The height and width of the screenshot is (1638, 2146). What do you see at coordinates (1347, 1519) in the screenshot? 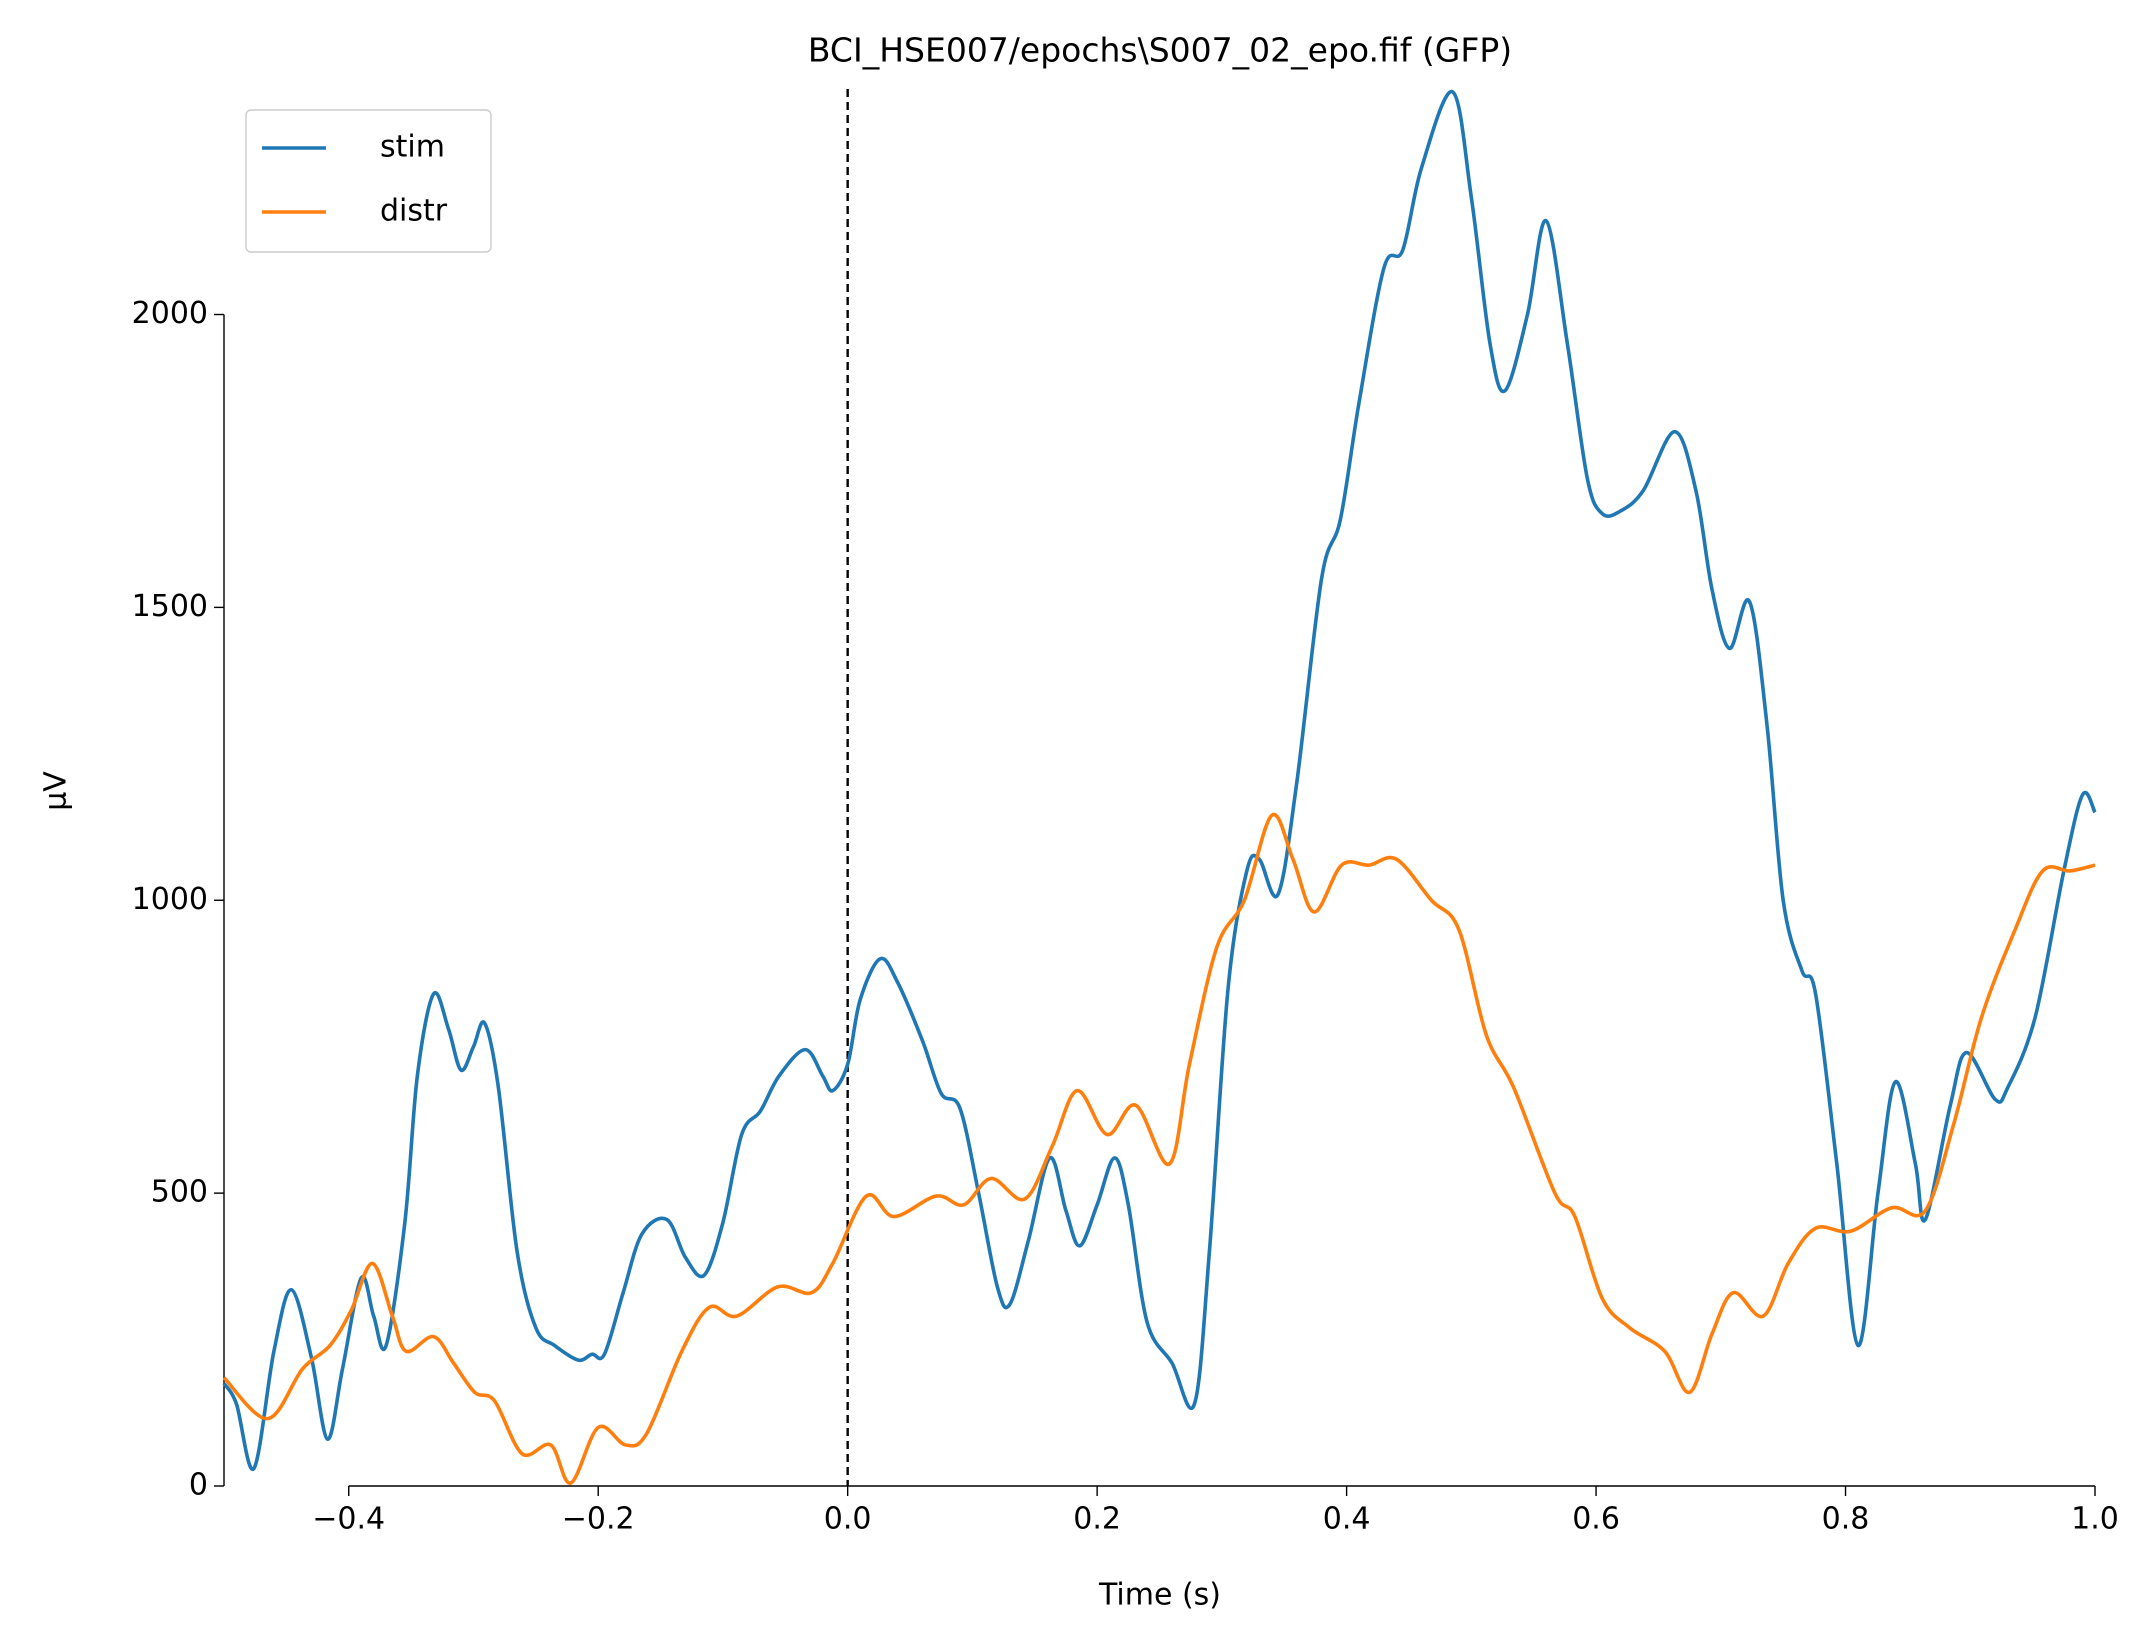
I see `x-tick-label: 0.4` at bounding box center [1347, 1519].